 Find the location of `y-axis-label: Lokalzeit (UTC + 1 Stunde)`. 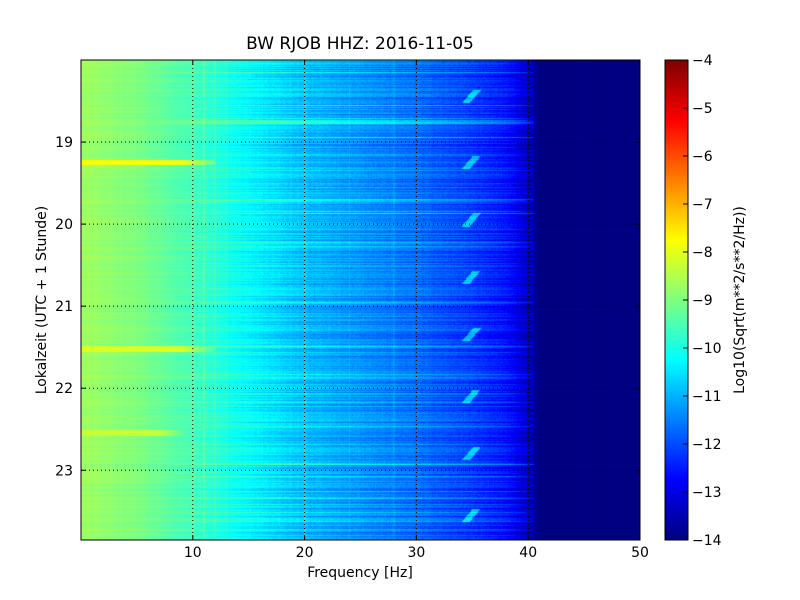

y-axis-label: Lokalzeit (UTC + 1 Stunde) is located at coordinates (42, 300).